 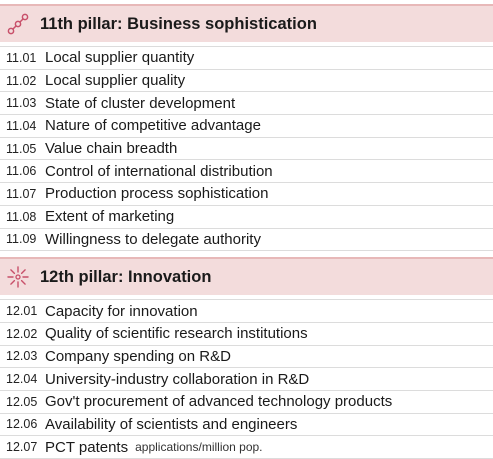 I want to click on indicator-code: 12.04, so click(x=22, y=379).